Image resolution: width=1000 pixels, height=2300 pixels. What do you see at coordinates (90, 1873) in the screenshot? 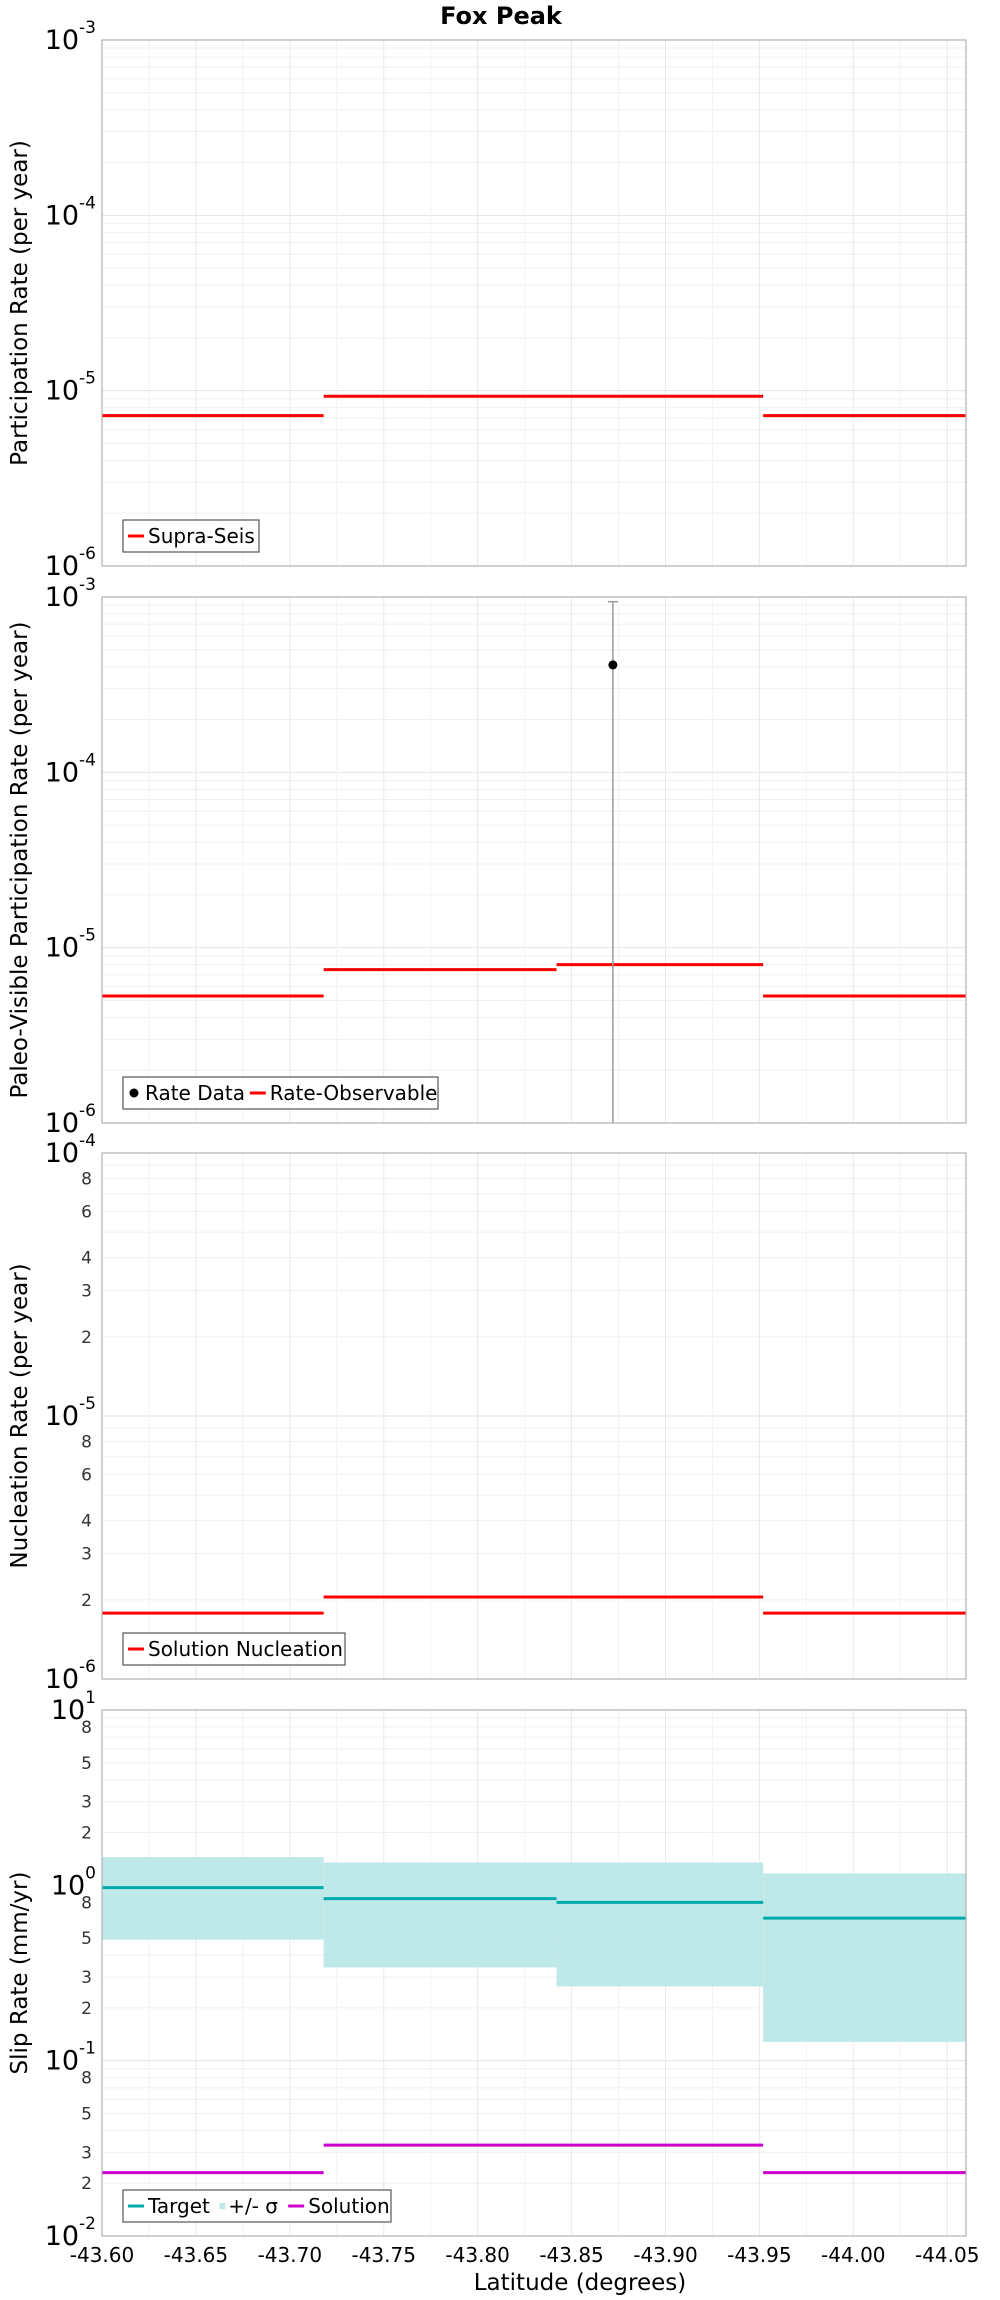
I see `y-tick-exponent: 0` at bounding box center [90, 1873].